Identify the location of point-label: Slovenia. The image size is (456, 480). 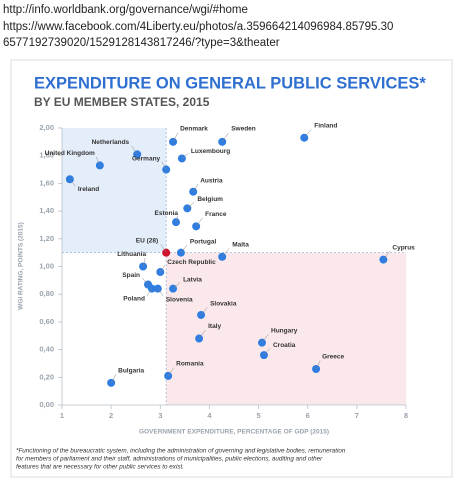
(179, 299).